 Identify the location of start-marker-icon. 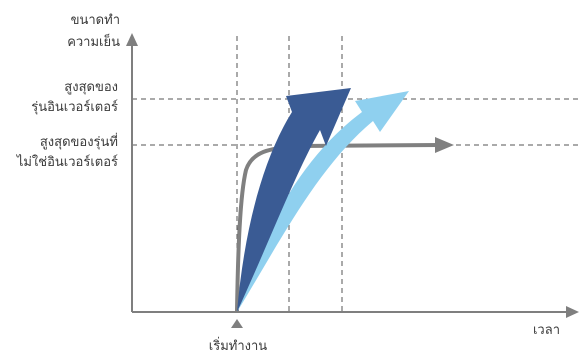
(237, 323).